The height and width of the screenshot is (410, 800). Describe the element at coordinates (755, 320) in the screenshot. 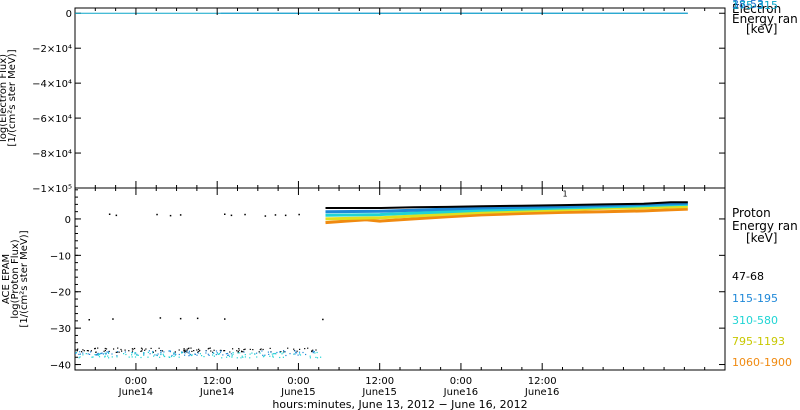

I see `bottom-legend-entry-2: 310-580` at that location.